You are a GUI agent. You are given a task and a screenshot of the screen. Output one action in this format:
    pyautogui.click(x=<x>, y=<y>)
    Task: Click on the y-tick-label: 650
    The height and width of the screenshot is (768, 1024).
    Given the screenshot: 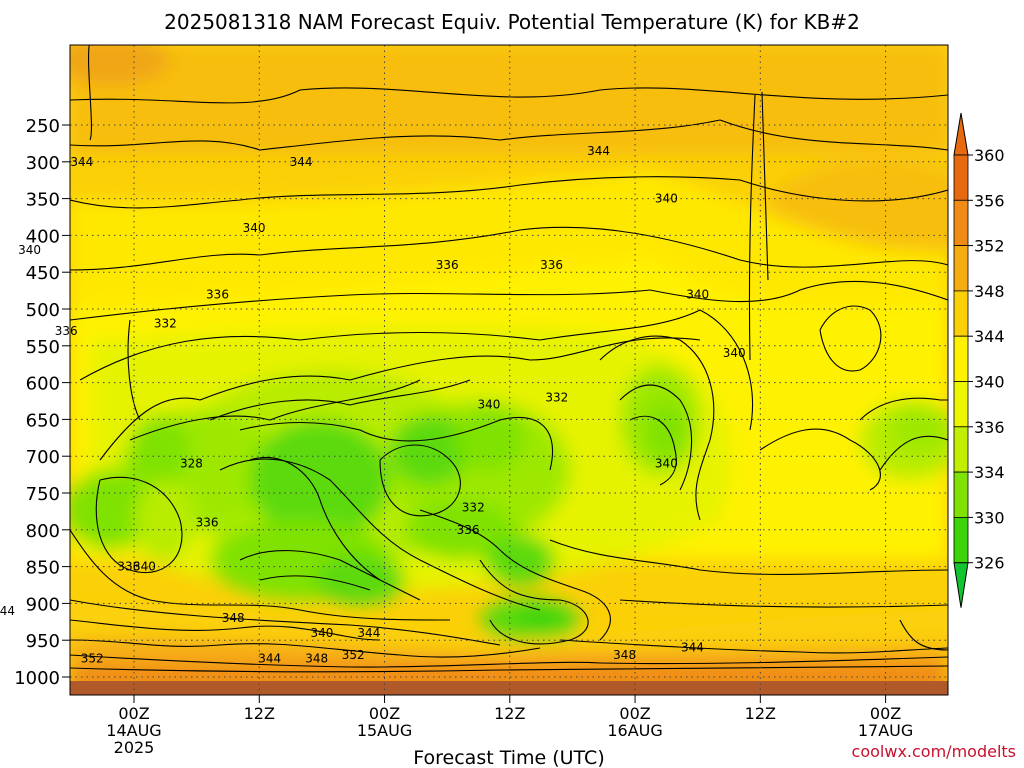 What is the action you would take?
    pyautogui.click(x=43, y=420)
    